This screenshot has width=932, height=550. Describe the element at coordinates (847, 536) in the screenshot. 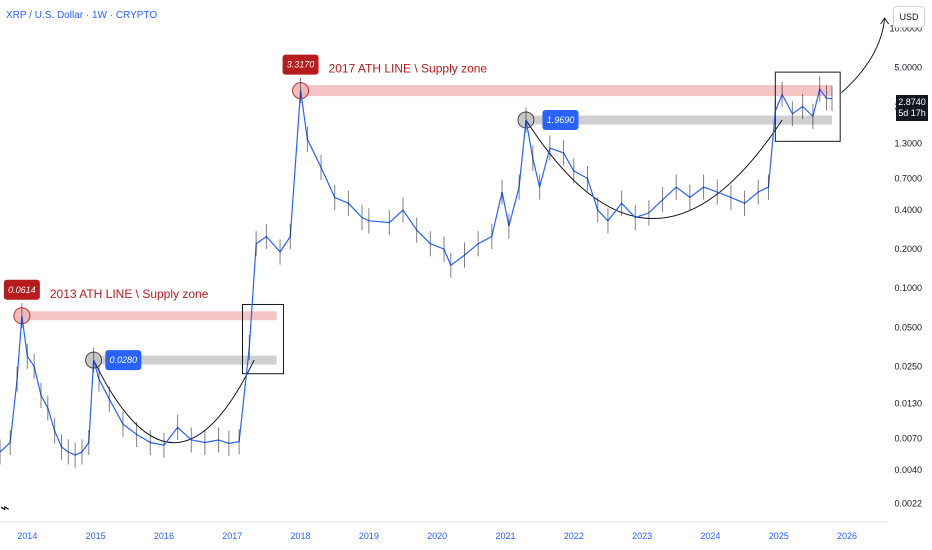

I see `x-tick-label: 2026` at that location.